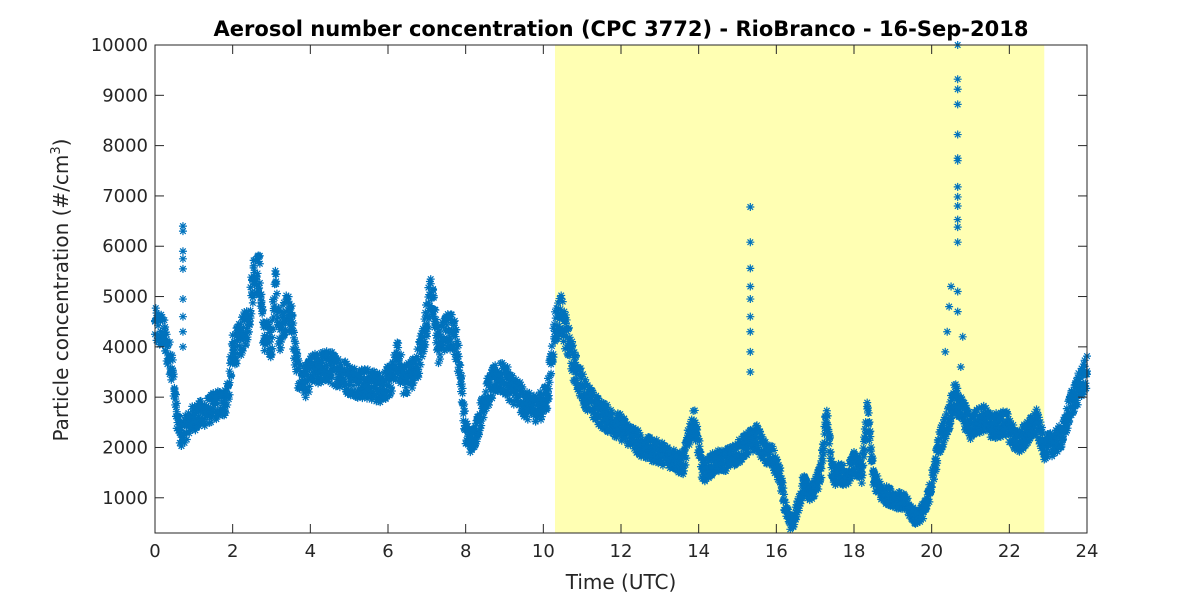 The height and width of the screenshot is (600, 1200). What do you see at coordinates (61, 290) in the screenshot?
I see `y-axis-label: Particle concentration (#/cm3)` at bounding box center [61, 290].